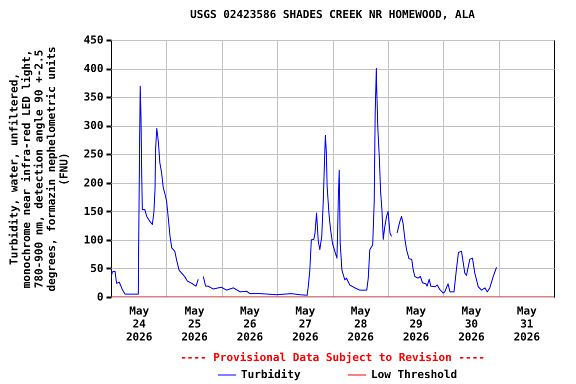 Image resolution: width=576 pixels, height=384 pixels. I want to click on y-tick-label: 0, so click(100, 297).